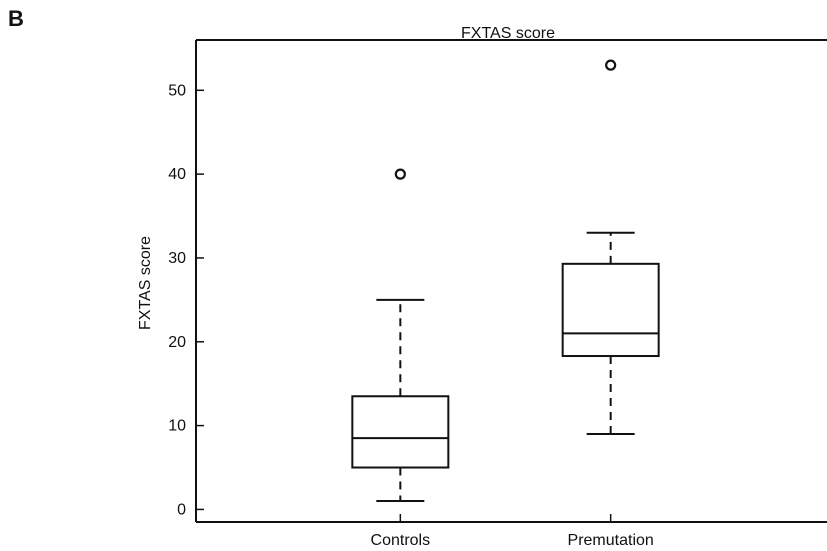 The image size is (827, 551). I want to click on box-premutation, so click(610, 247).